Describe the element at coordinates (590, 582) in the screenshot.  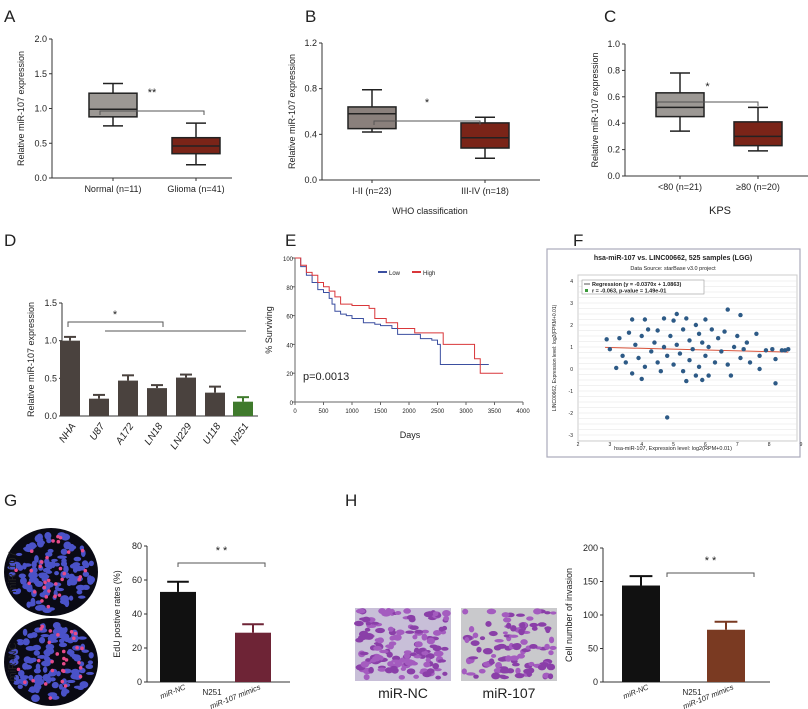
I see `y-tick-label: 150` at that location.